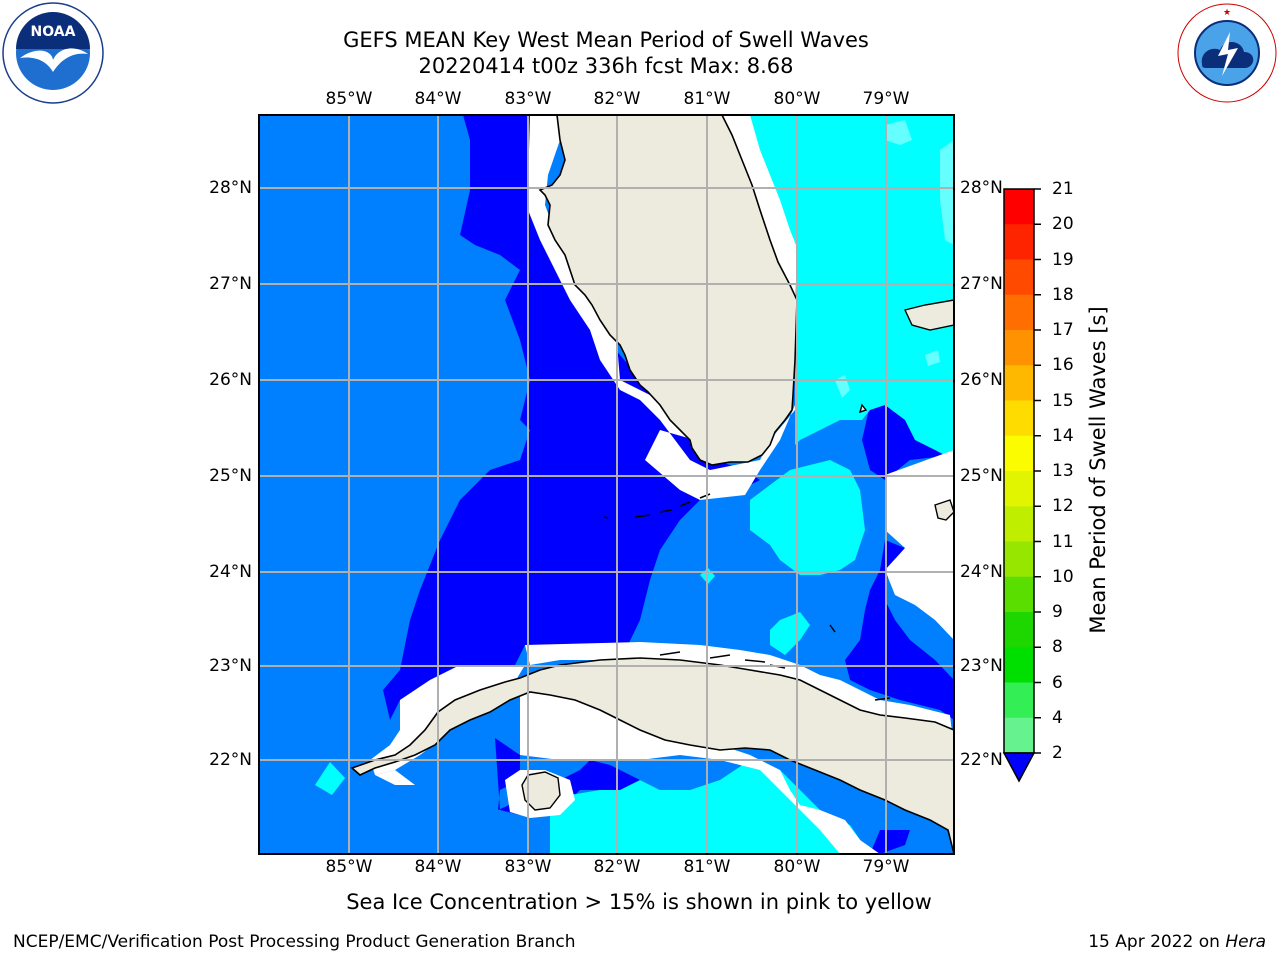  What do you see at coordinates (797, 99) in the screenshot?
I see `lon-label-top: 80°W` at bounding box center [797, 99].